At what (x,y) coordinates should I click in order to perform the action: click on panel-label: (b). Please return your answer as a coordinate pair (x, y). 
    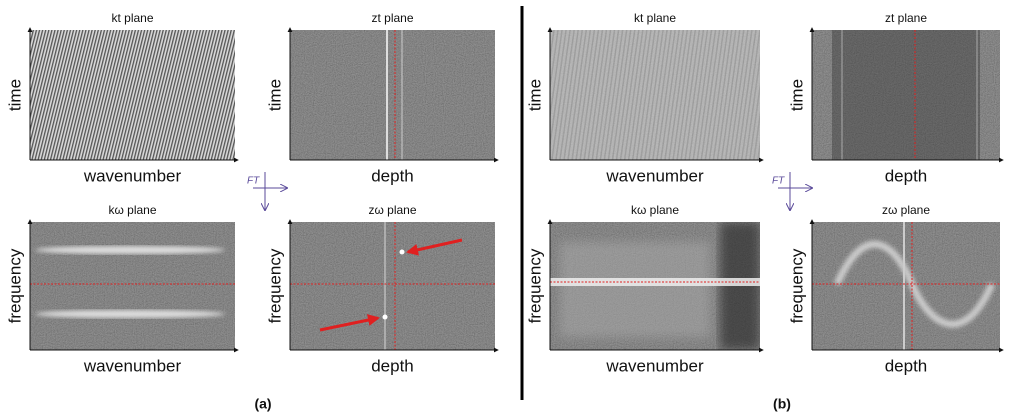
    Looking at the image, I should click on (782, 404).